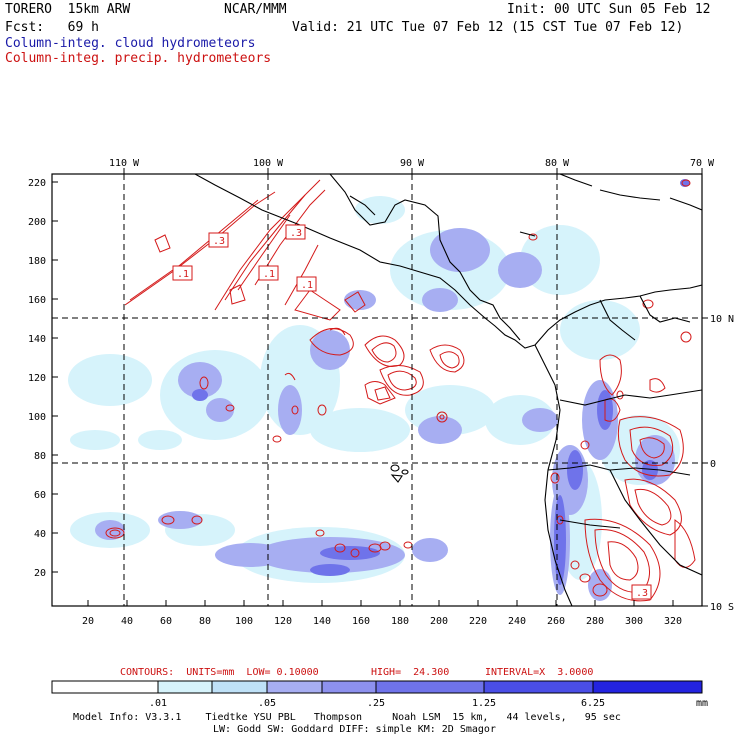 Image resolution: width=740 pixels, height=740 pixels. Describe the element at coordinates (37, 300) in the screenshot. I see `y-tick-label: 160` at that location.